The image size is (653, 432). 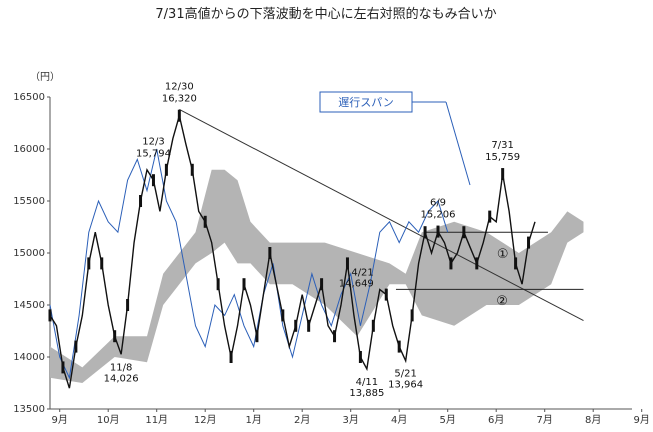 I want to click on y-tick-label: 15500, so click(x=29, y=201).